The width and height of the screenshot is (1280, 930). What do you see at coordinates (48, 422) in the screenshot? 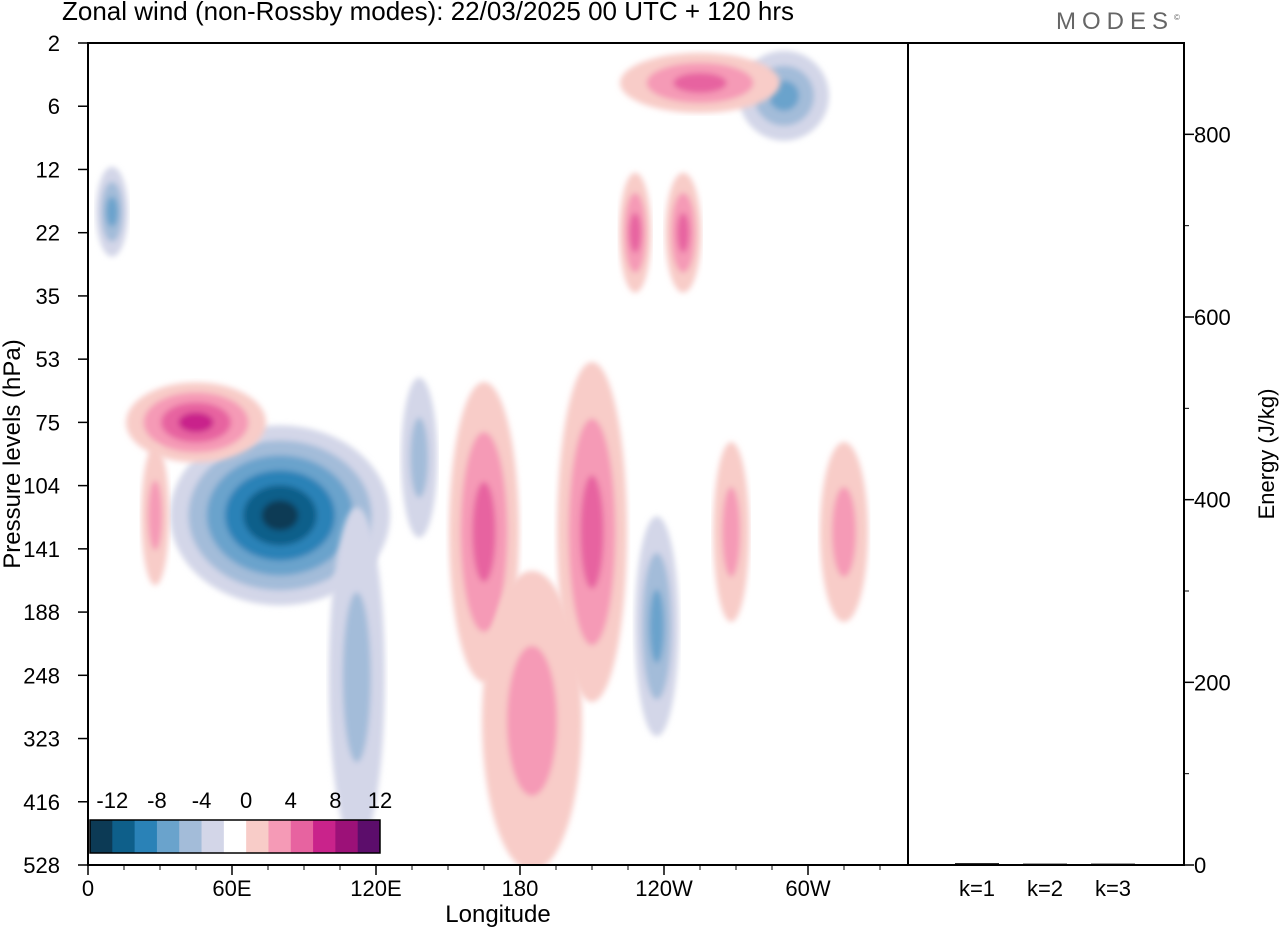
I see `y-tick-label: 75` at bounding box center [48, 422].